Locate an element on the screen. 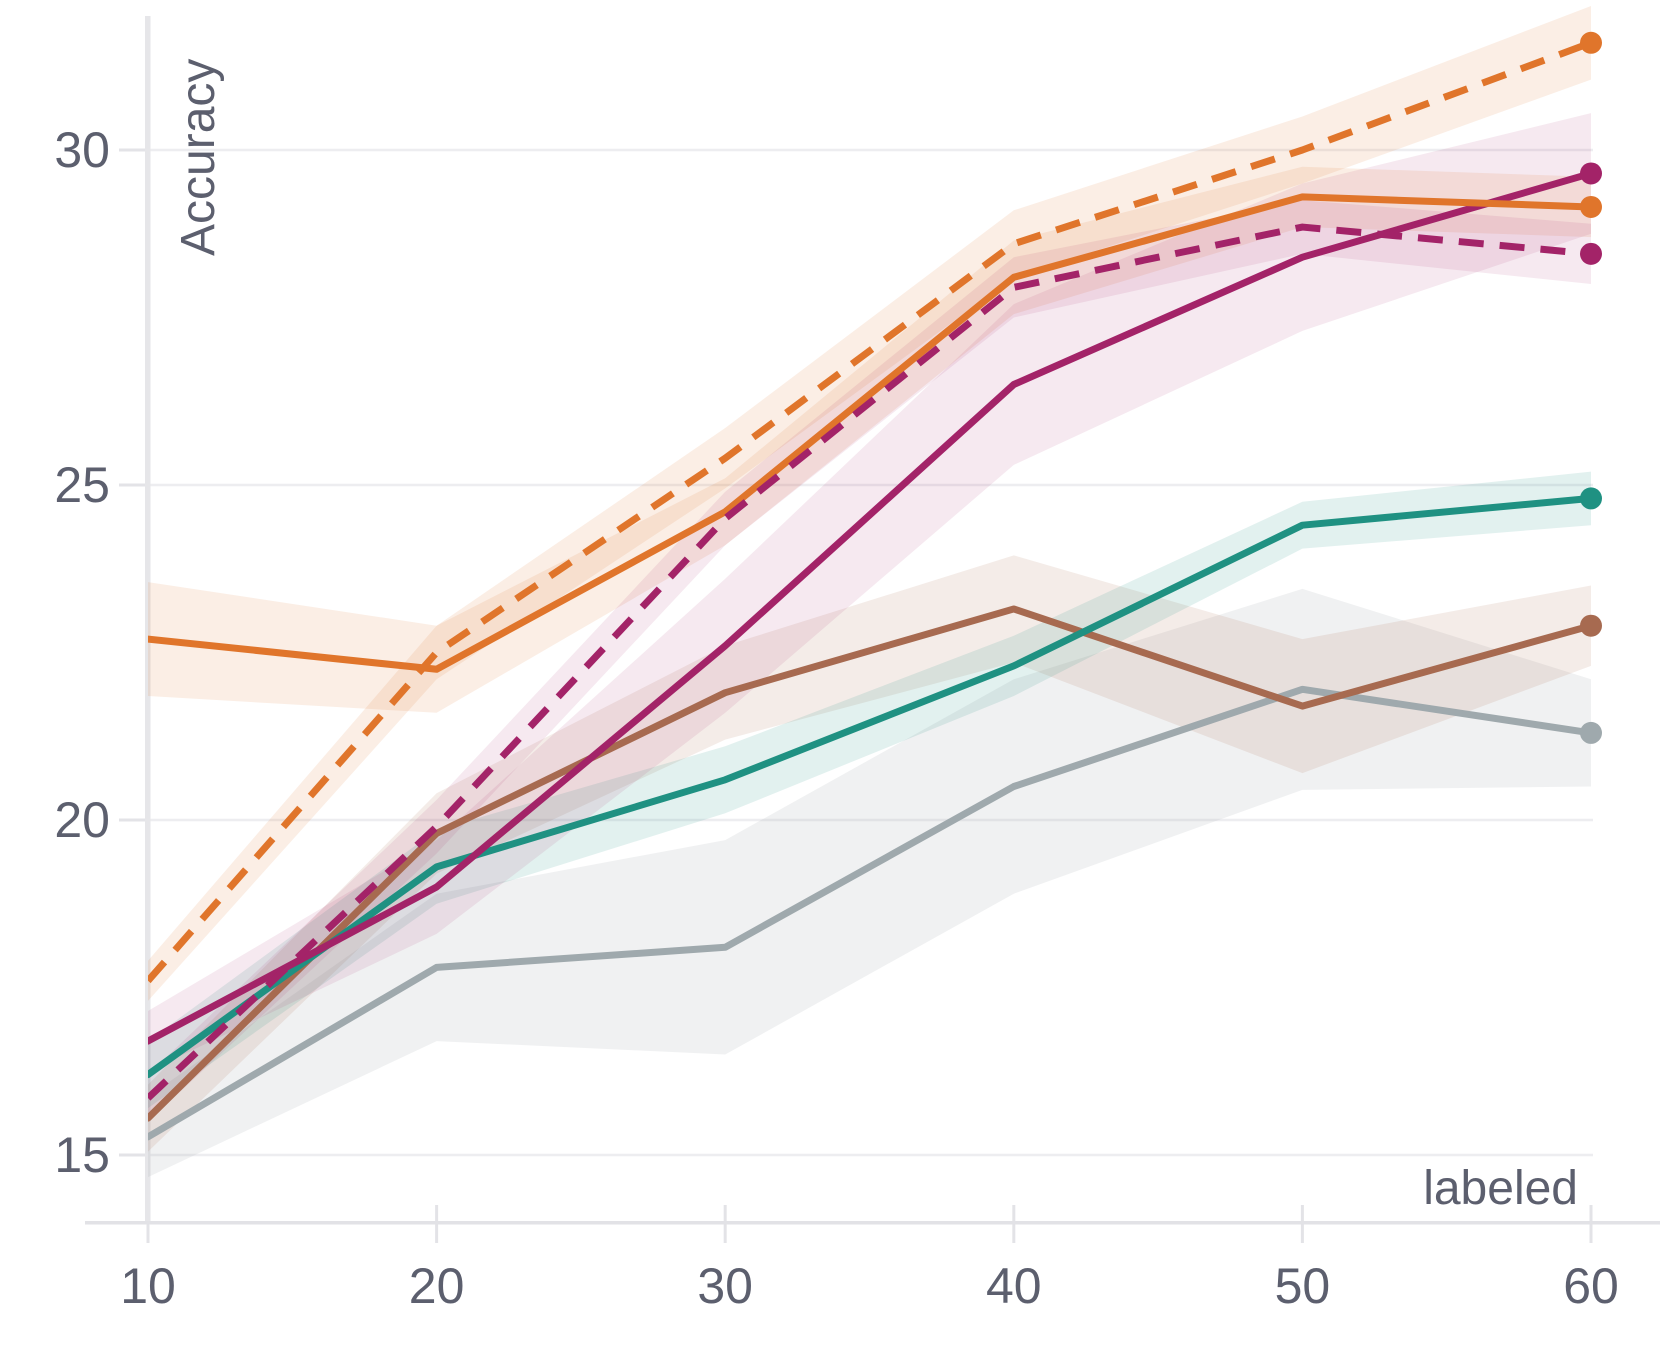 The width and height of the screenshot is (1660, 1371). series-endpoint-magenta-dashed is located at coordinates (1591, 253).